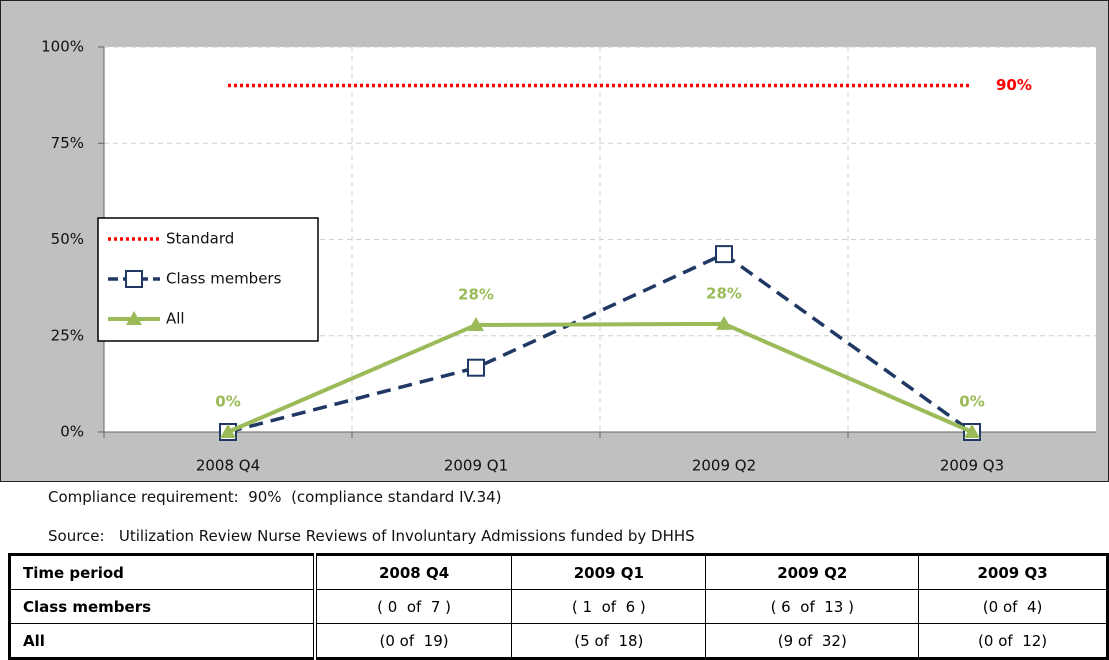 The height and width of the screenshot is (660, 1109). Describe the element at coordinates (812, 641) in the screenshot. I see `table-cell: (9 of 32)` at that location.